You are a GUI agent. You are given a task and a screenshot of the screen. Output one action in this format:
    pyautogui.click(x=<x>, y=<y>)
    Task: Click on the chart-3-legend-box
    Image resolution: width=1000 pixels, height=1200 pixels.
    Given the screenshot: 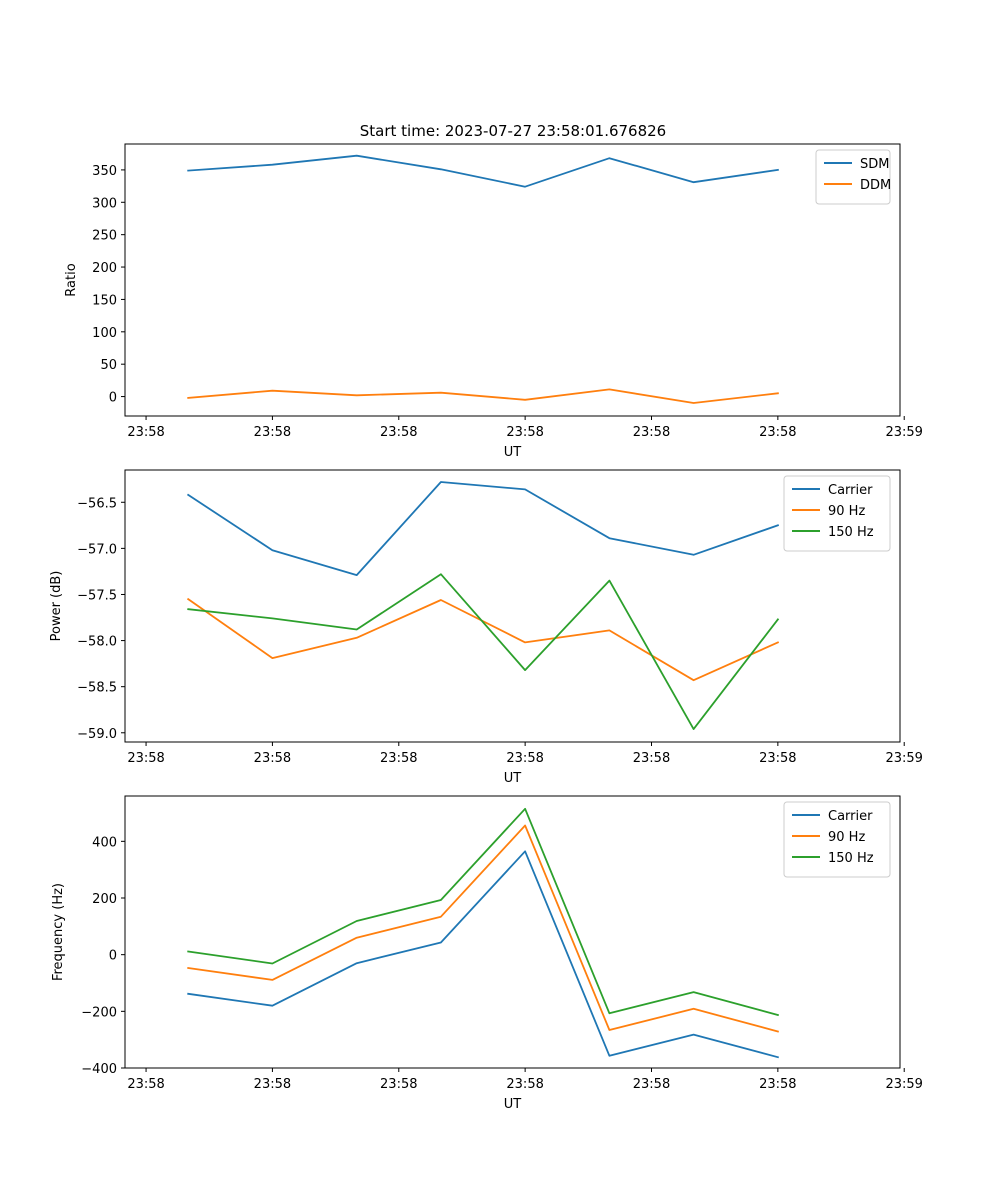 What is the action you would take?
    pyautogui.click(x=837, y=839)
    